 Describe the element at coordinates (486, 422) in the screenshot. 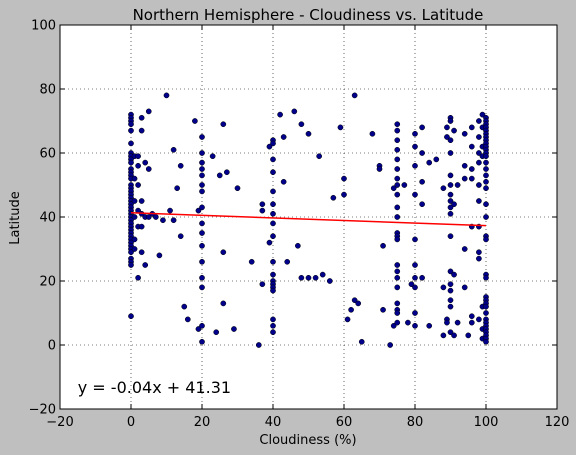

I see `x-tick-label: 100` at that location.